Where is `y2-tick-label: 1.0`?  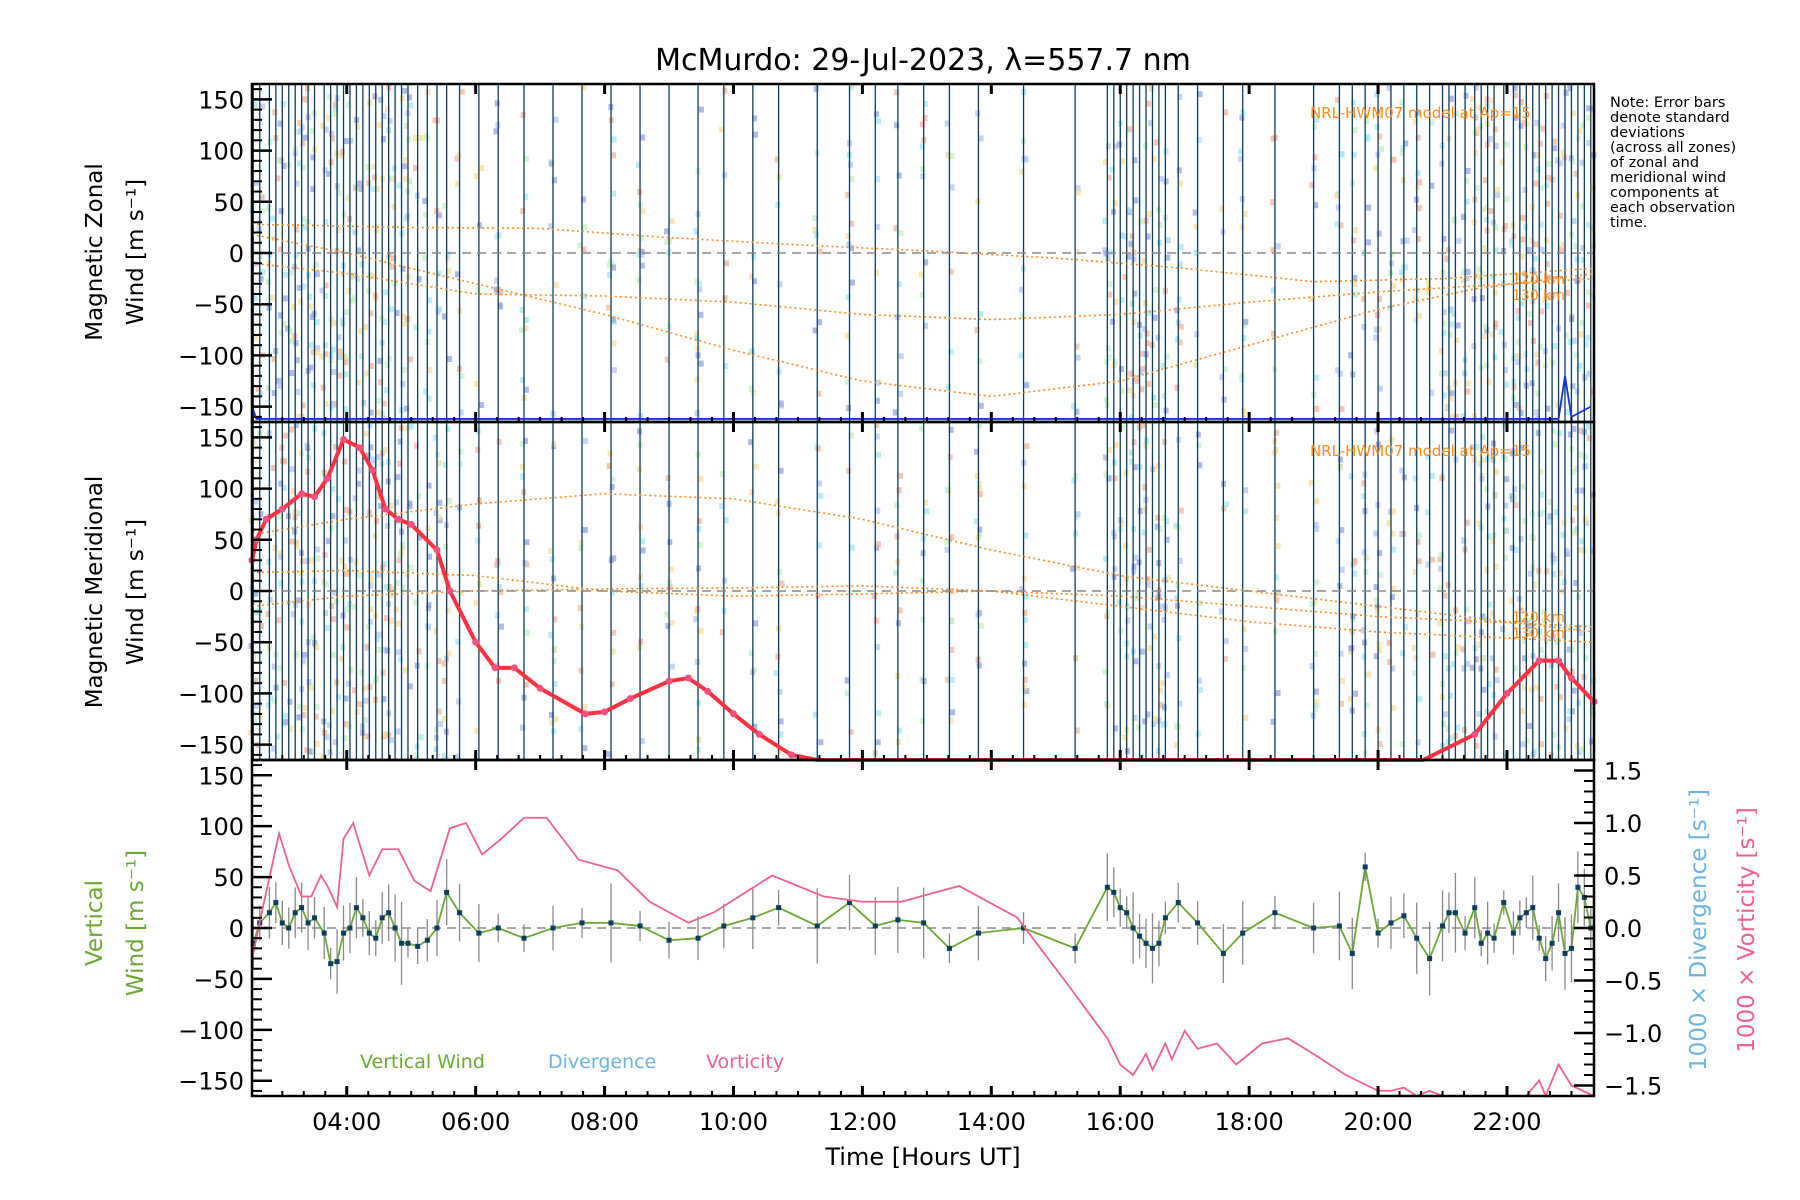 y2-tick-label: 1.0 is located at coordinates (1623, 824).